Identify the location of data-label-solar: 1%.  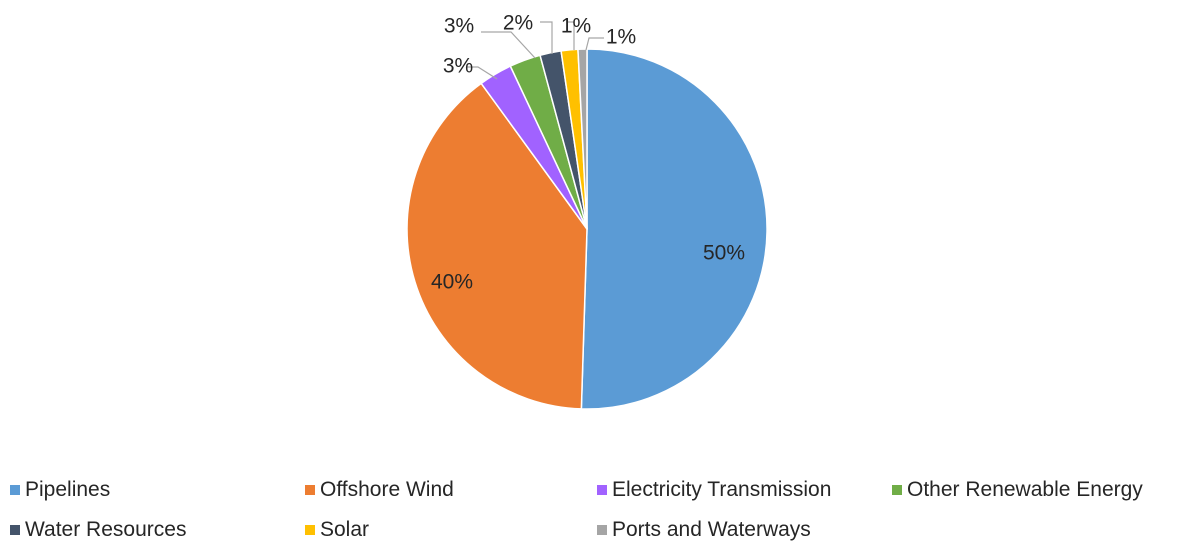
(576, 26).